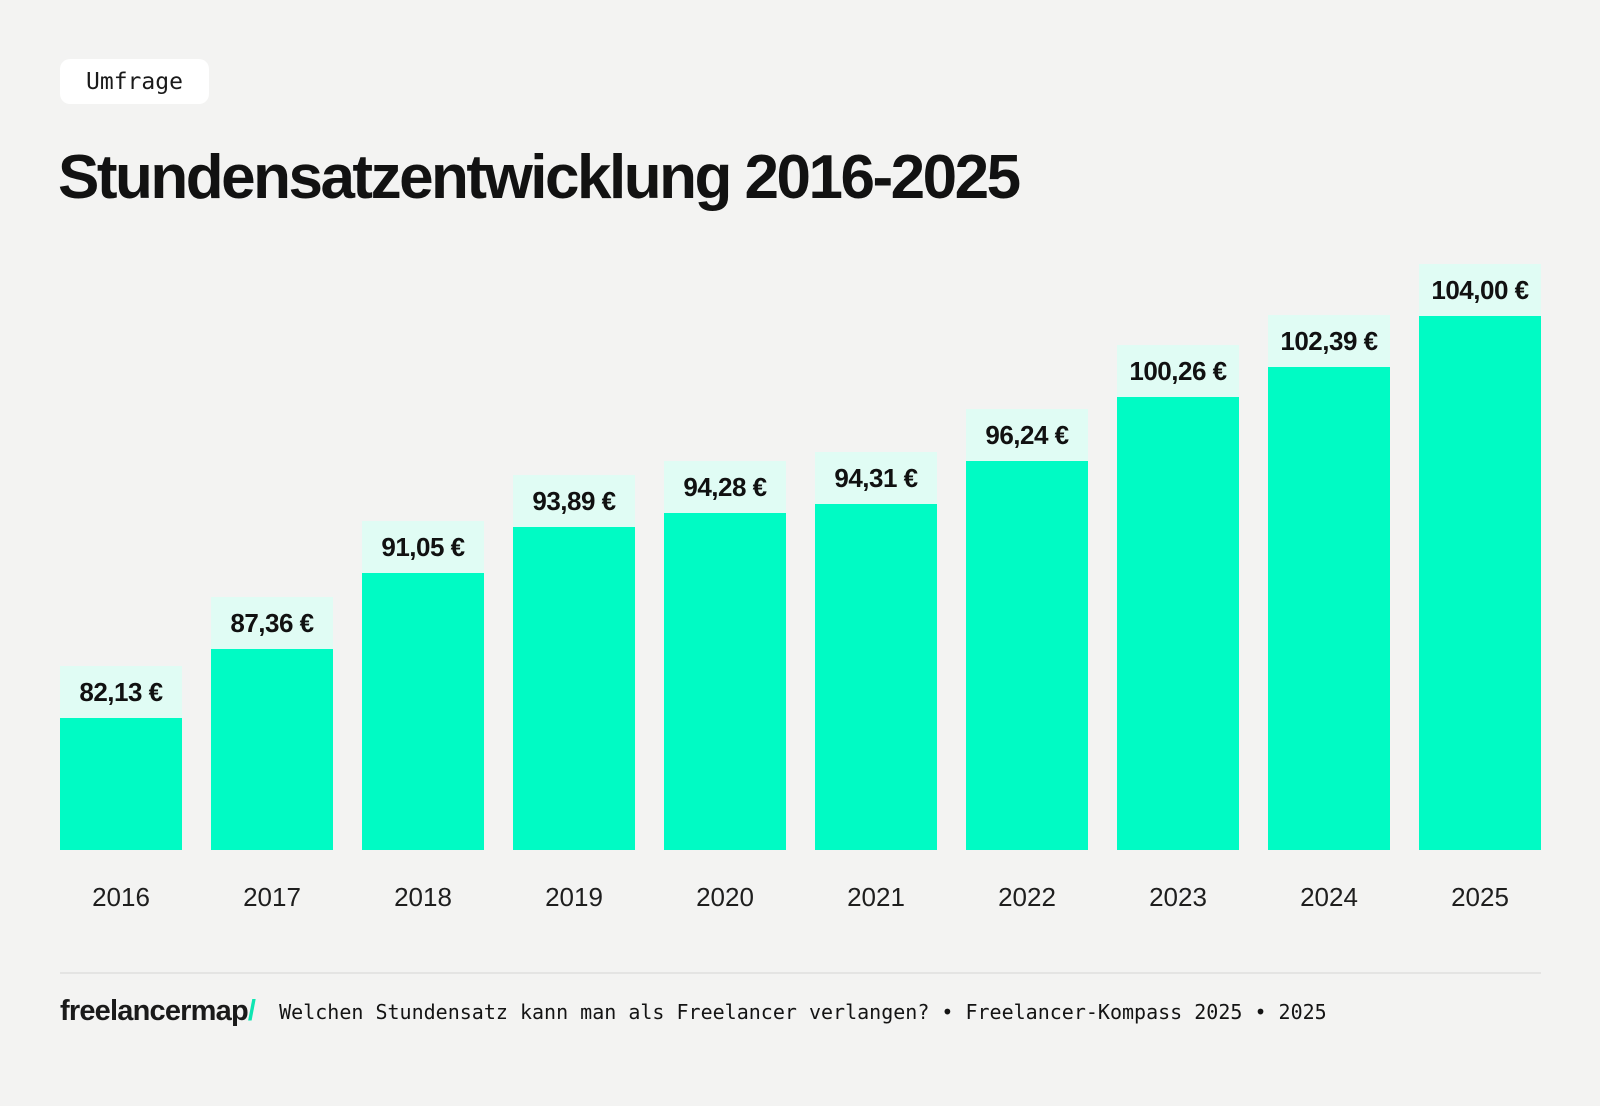  Describe the element at coordinates (1178, 897) in the screenshot. I see `bar-year-label: 2023` at that location.